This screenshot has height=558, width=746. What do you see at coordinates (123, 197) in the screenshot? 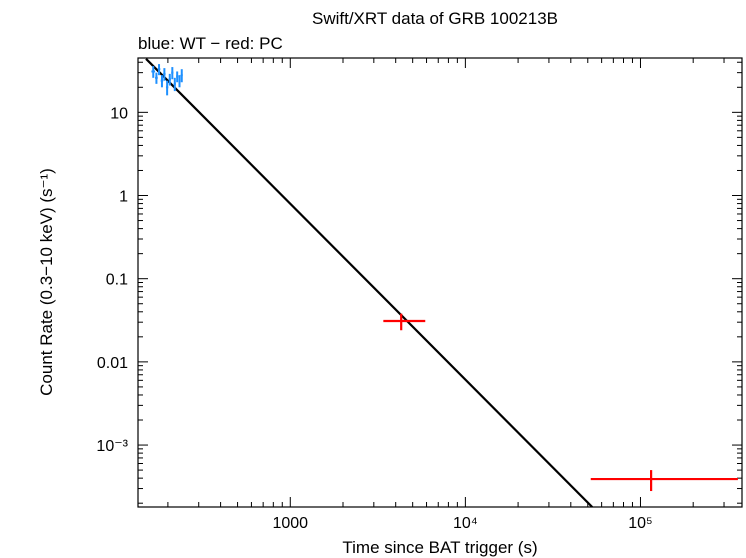
I see `y-tick-label: 1` at bounding box center [123, 197].